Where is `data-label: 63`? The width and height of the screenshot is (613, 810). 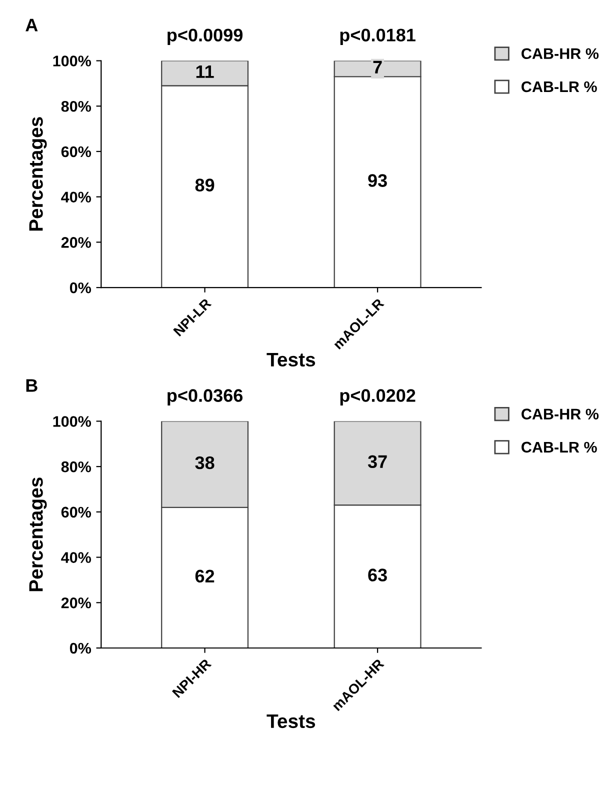
data-label: 63 is located at coordinates (377, 575).